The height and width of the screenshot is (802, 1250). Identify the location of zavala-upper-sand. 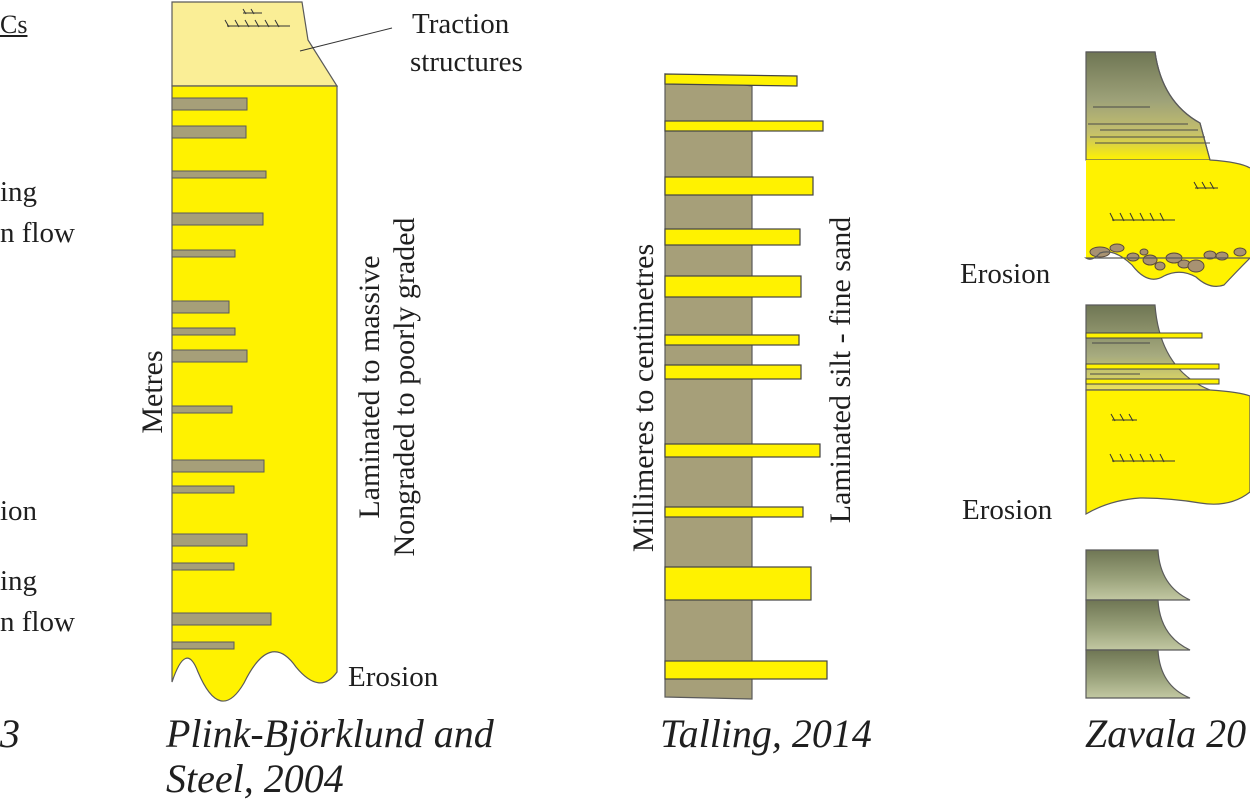
(1168, 223).